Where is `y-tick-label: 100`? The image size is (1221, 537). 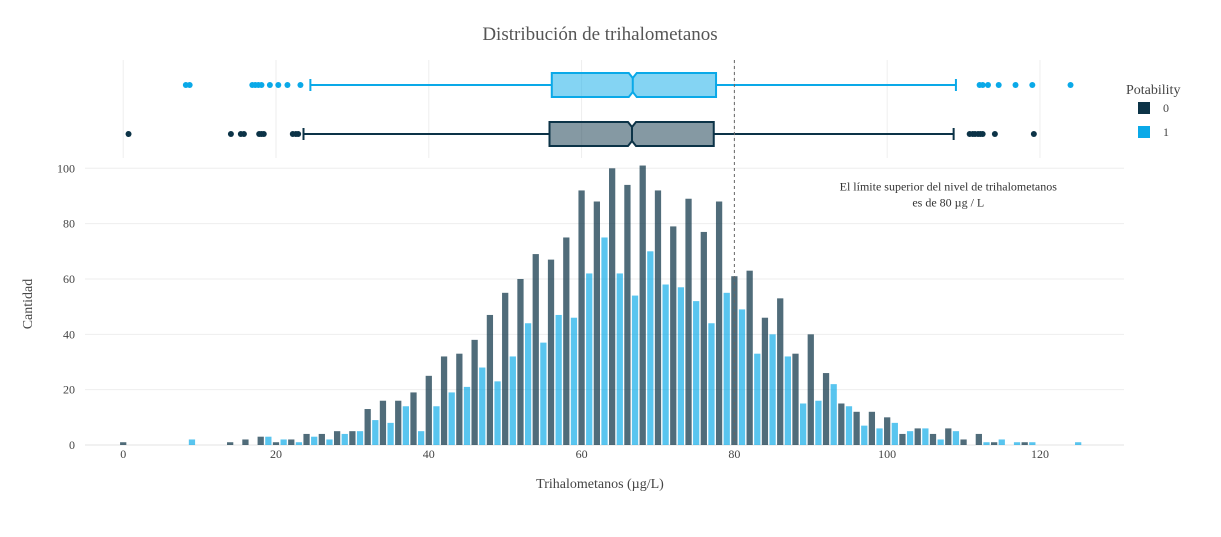 y-tick-label: 100 is located at coordinates (66, 168).